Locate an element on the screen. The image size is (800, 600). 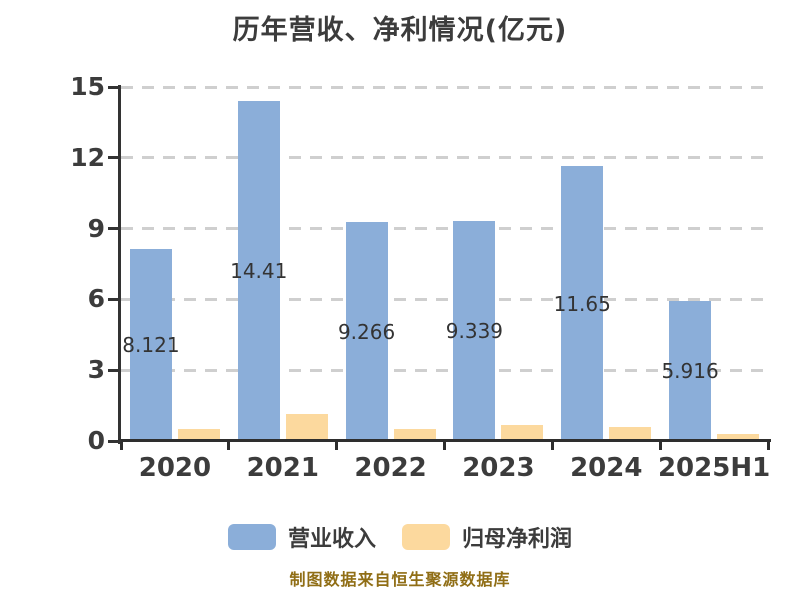
legend-item-revenue: 营业收入 is located at coordinates (301, 537).